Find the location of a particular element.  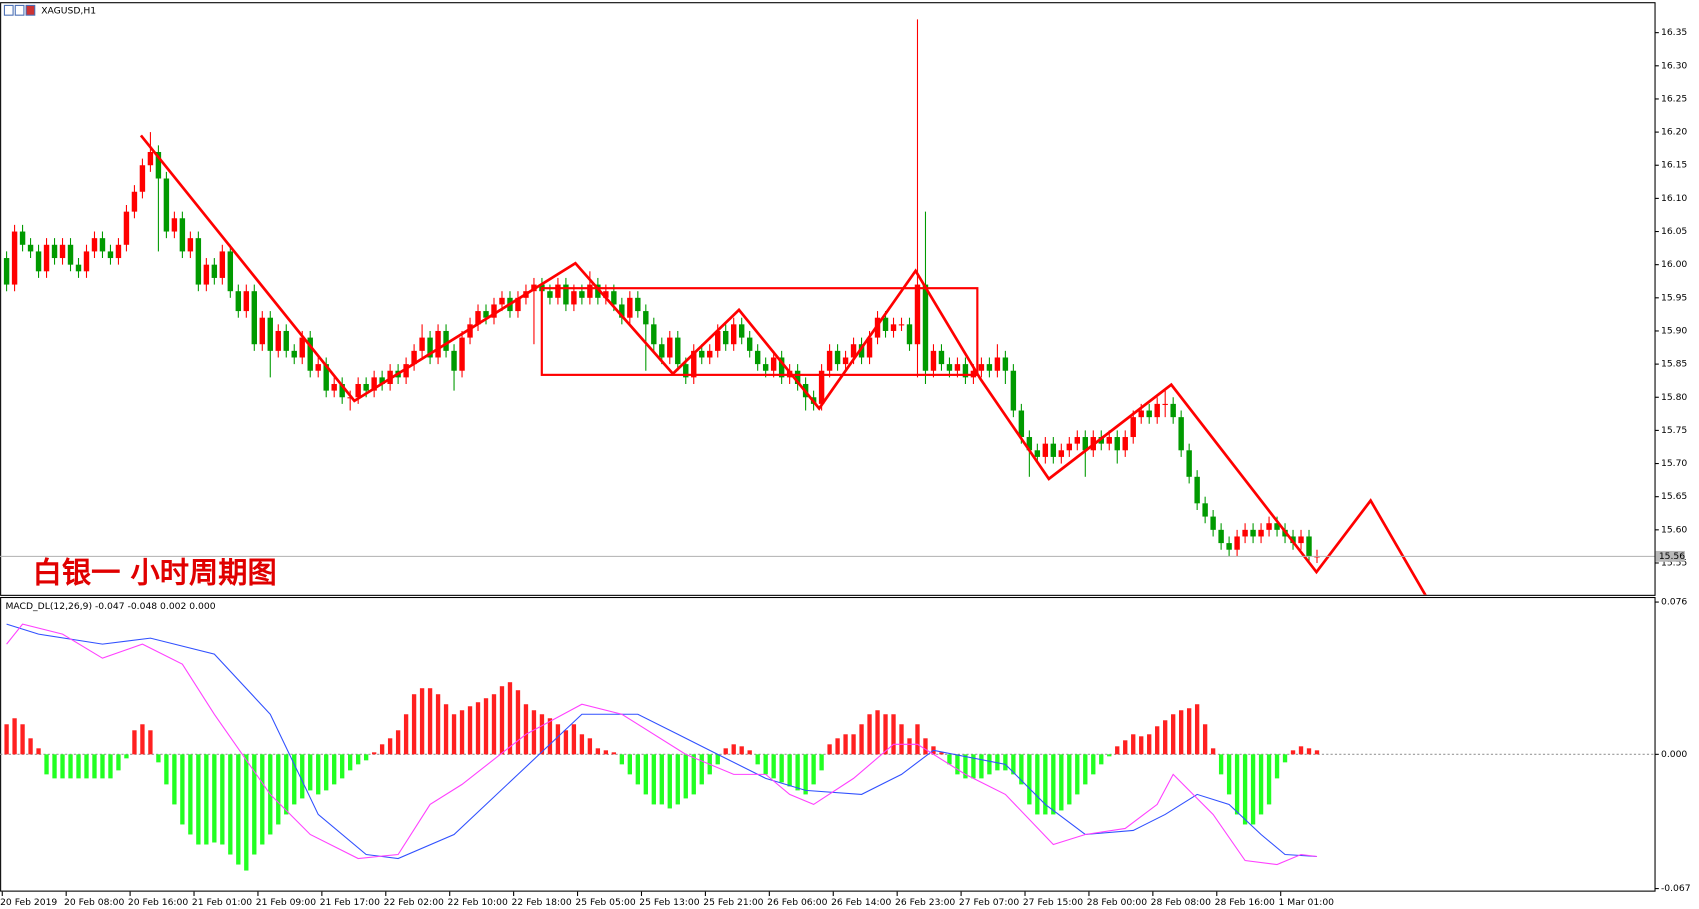

y-tick-label: 16.30 is located at coordinates (1674, 65).